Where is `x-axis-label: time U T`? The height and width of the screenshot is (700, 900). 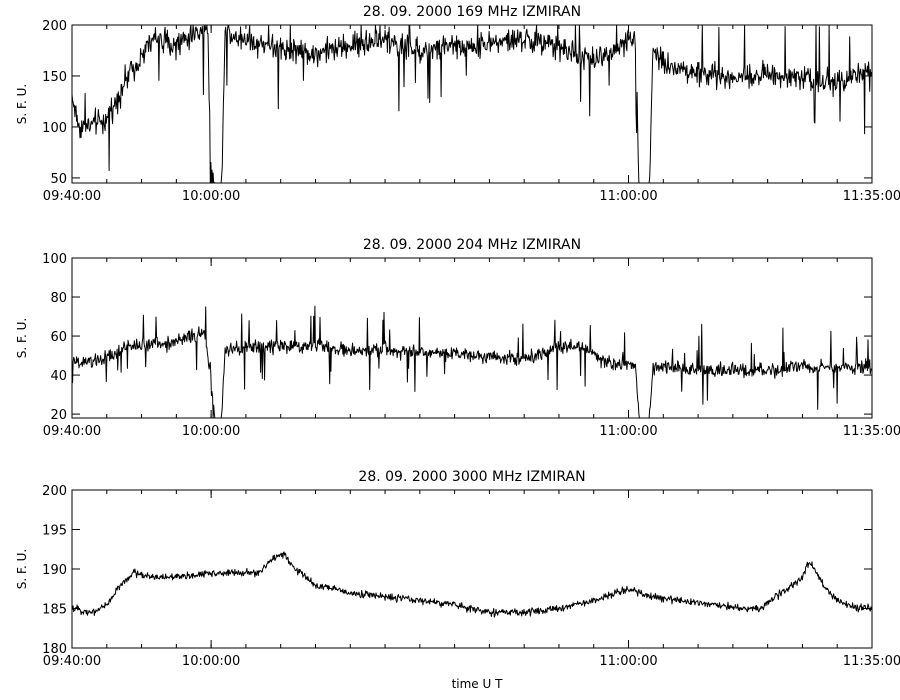
x-axis-label: time U T is located at coordinates (478, 684).